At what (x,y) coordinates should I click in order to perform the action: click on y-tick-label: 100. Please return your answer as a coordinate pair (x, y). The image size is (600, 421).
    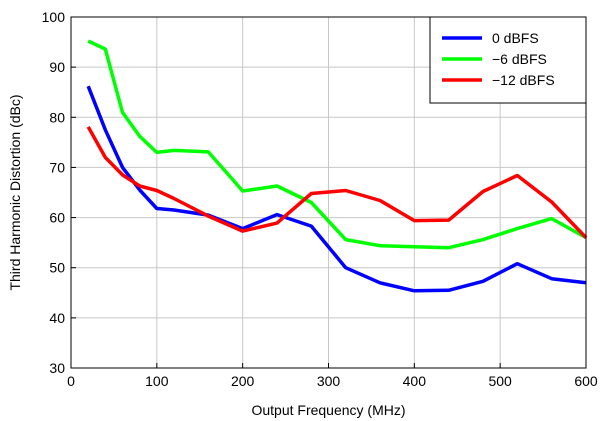
    Looking at the image, I should click on (54, 17).